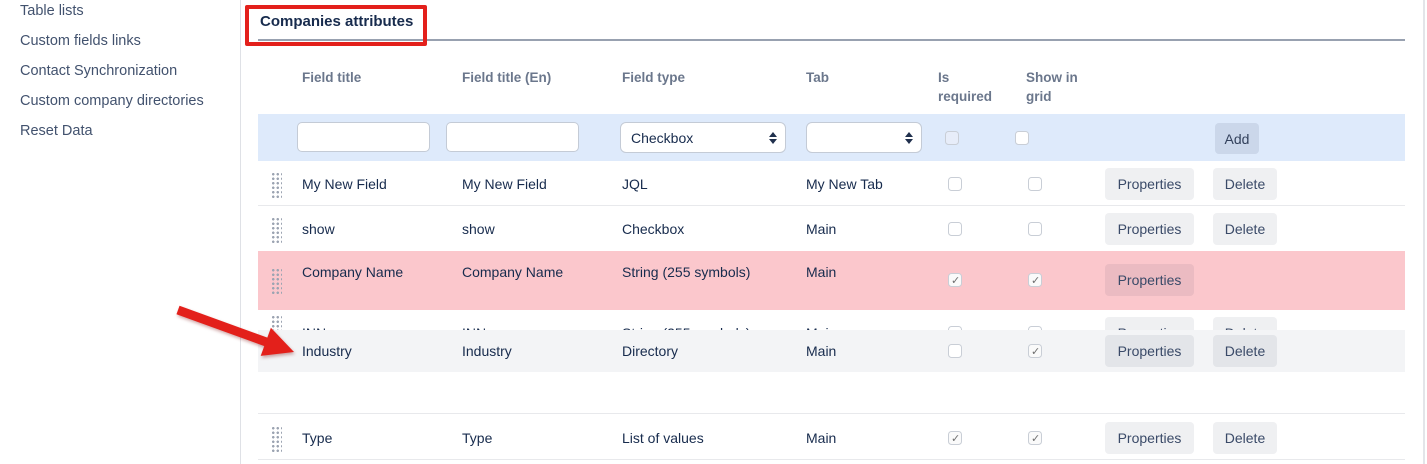 The width and height of the screenshot is (1427, 464). I want to click on cell-field-title-en: Company Name, so click(513, 272).